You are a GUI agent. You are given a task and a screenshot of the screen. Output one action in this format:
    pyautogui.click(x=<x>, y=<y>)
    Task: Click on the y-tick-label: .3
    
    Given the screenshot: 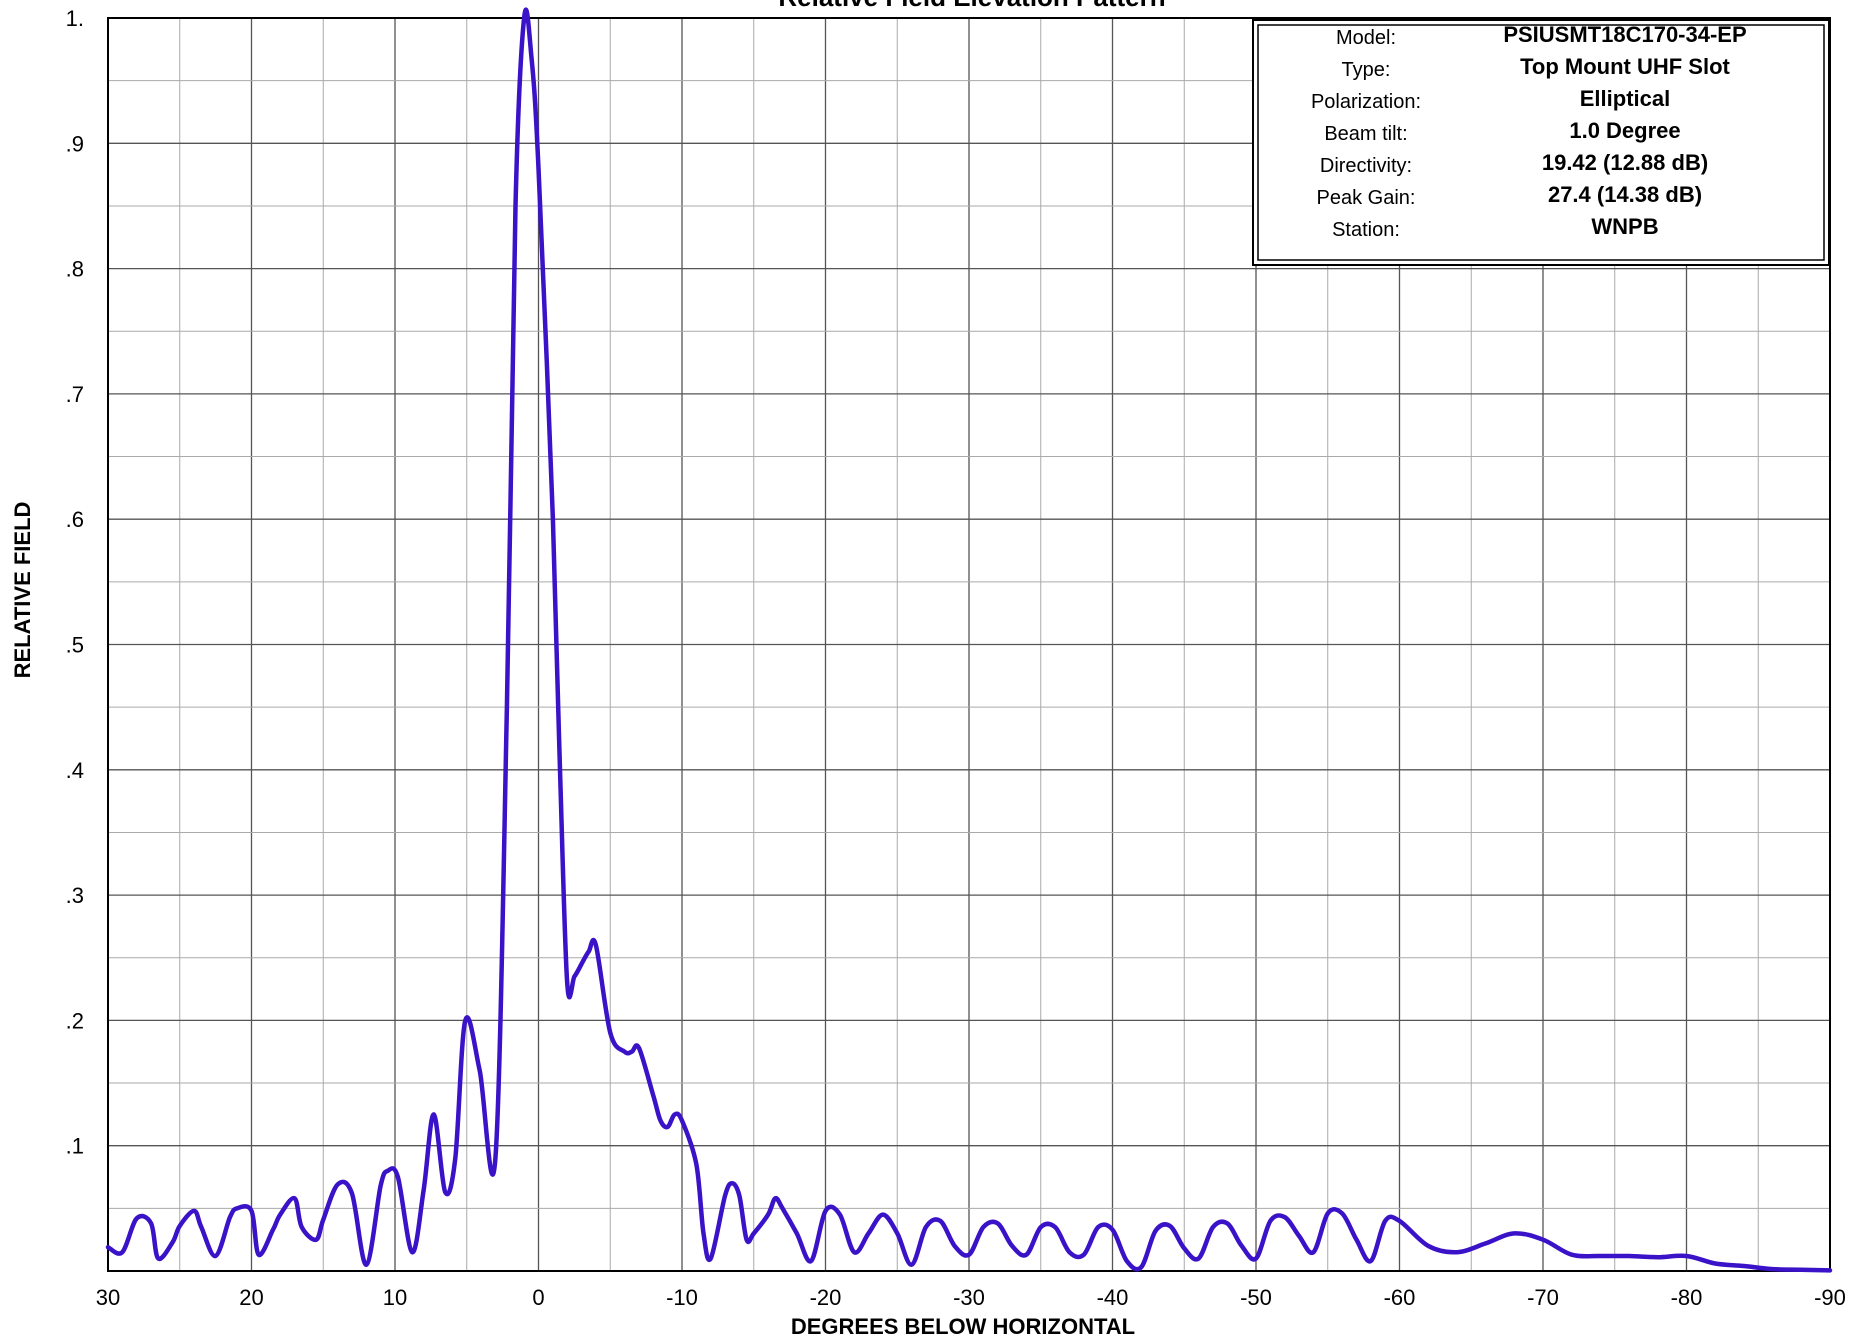 What is the action you would take?
    pyautogui.click(x=75, y=895)
    